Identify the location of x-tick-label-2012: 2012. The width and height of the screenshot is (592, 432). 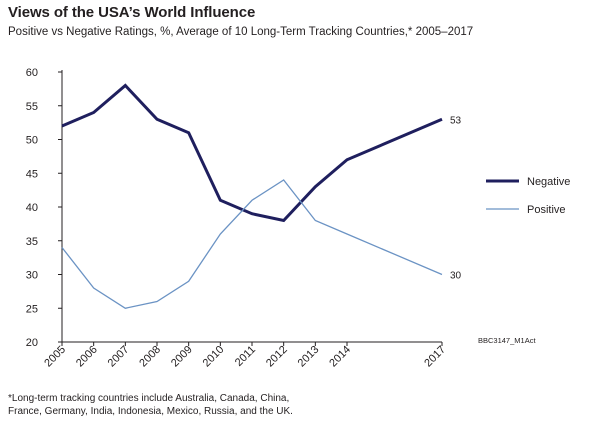
(277, 357).